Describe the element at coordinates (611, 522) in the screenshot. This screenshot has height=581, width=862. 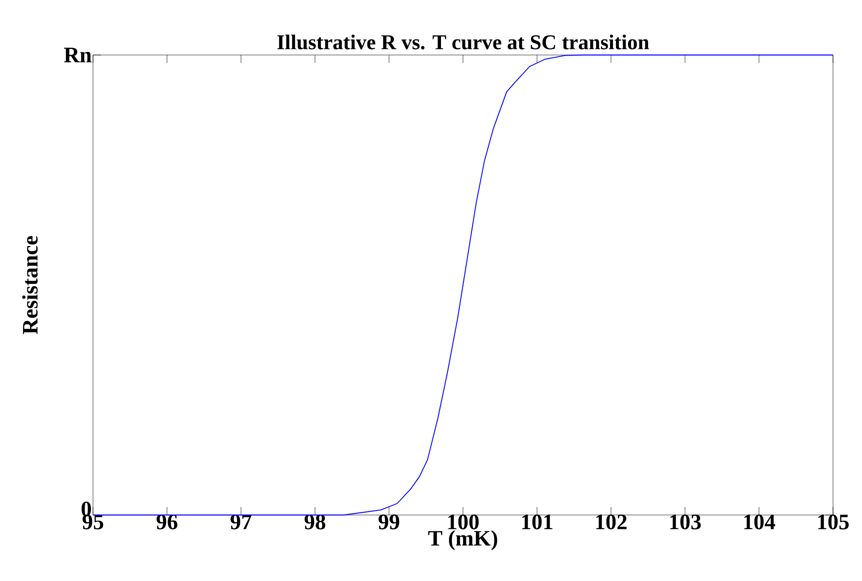
I see `x-tick-label: 102` at that location.